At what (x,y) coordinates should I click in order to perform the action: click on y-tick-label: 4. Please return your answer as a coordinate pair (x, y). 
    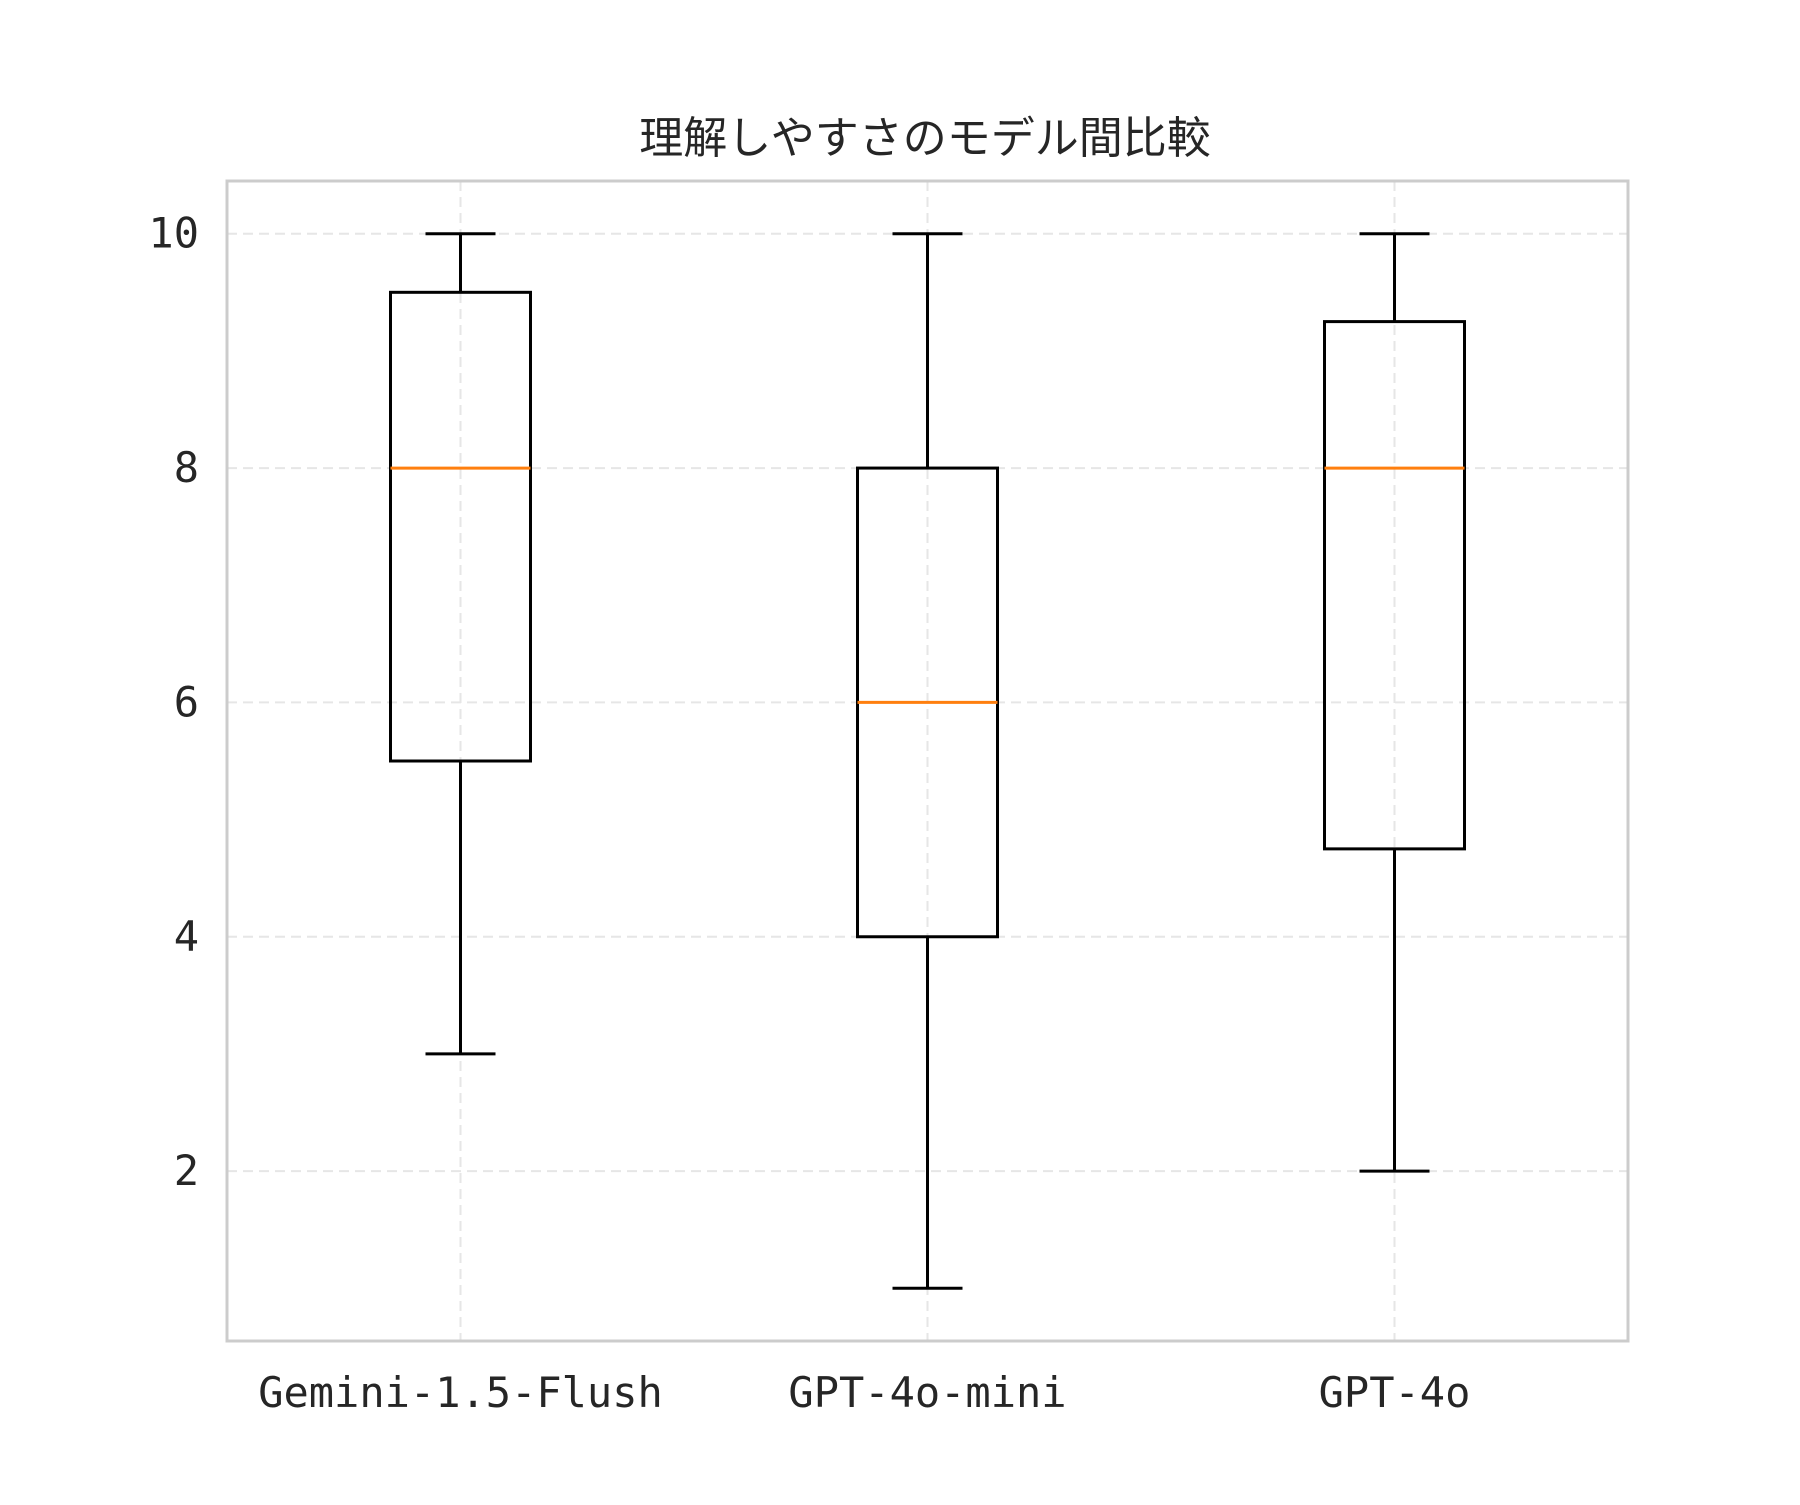
    Looking at the image, I should click on (186, 936).